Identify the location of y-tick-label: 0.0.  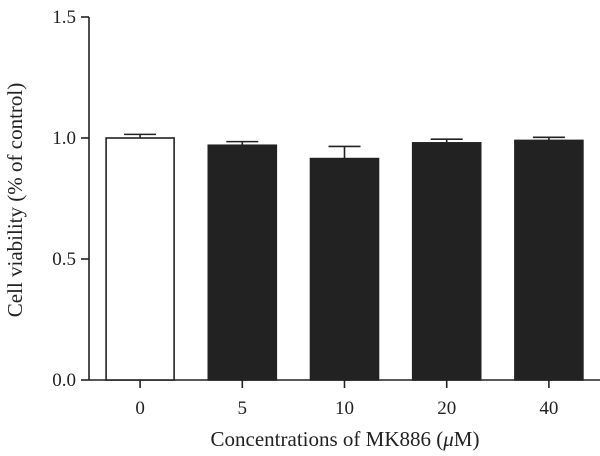
(64, 380).